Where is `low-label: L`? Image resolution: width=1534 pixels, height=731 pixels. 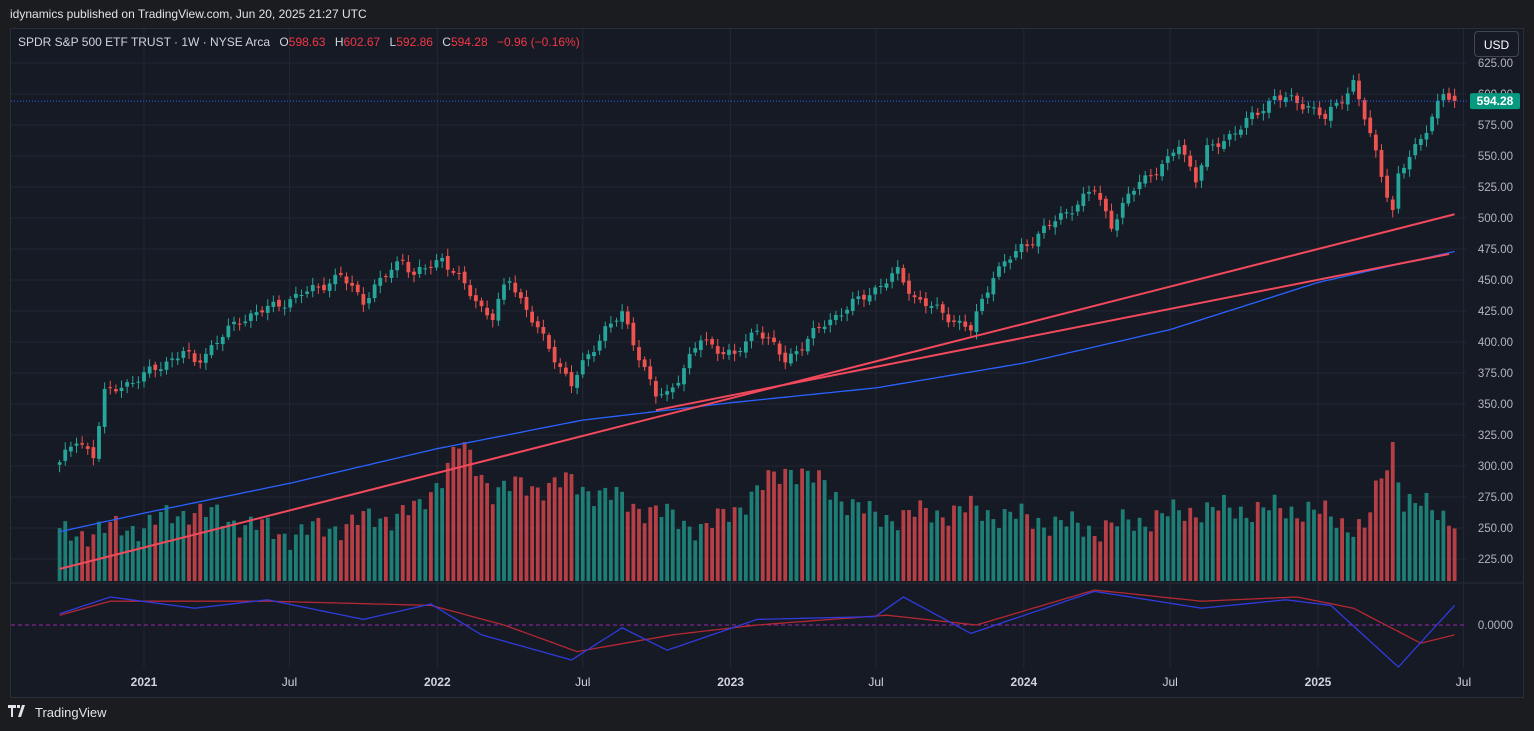 low-label: L is located at coordinates (393, 42).